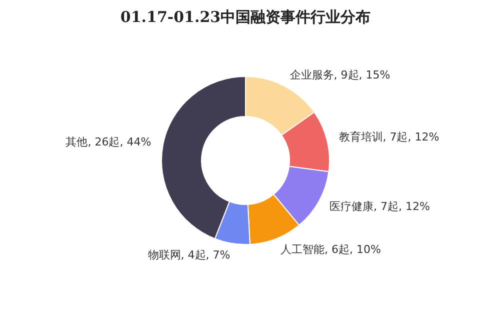  Describe the element at coordinates (245, 17) in the screenshot. I see `chart-title: 01.17-01.23中国融资事件行业分布` at that location.